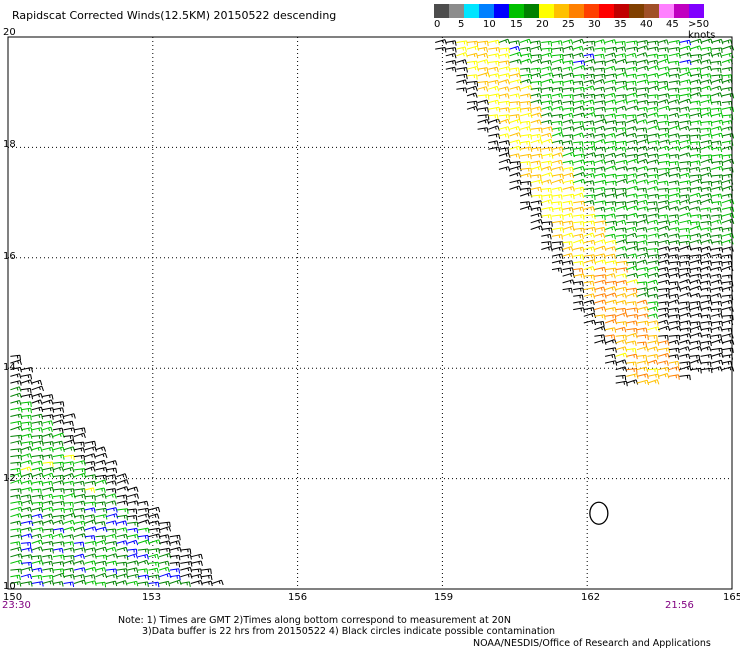 This screenshot has width=740, height=650. I want to click on lon-label-159: 159, so click(444, 597).